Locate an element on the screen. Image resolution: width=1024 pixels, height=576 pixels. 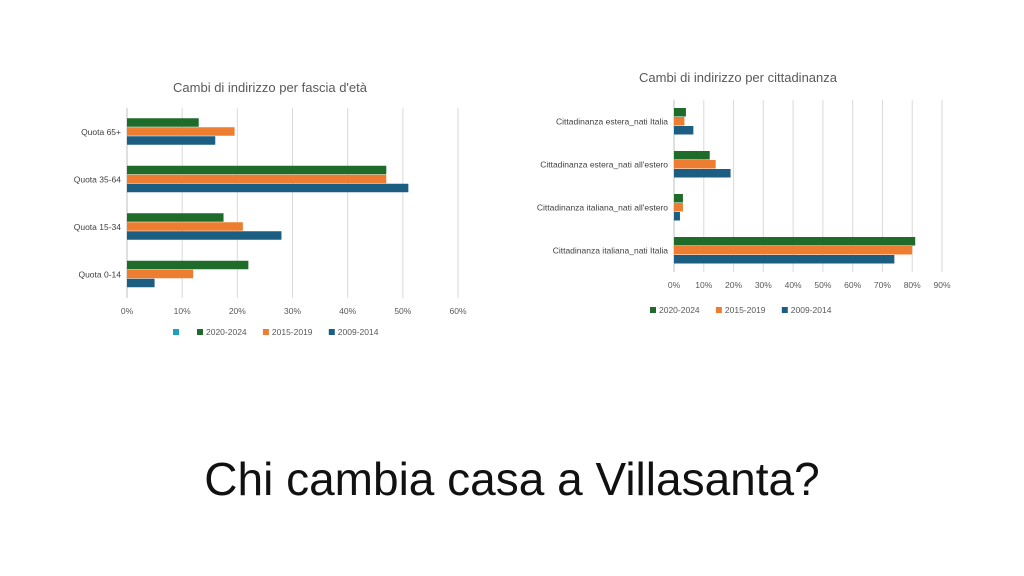
citizenship-chart-title: Cambi di indirizzo per cittadinanza is located at coordinates (738, 77).